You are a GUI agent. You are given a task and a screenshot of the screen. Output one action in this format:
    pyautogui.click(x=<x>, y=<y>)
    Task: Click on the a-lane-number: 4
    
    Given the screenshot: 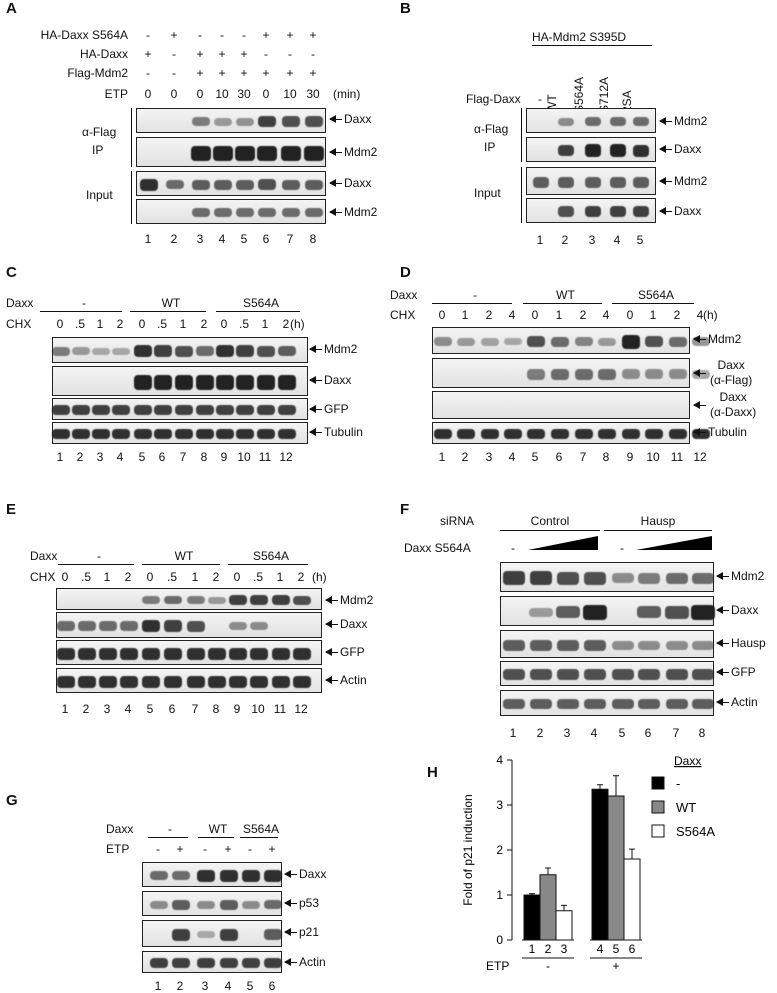 What is the action you would take?
    pyautogui.click(x=222, y=239)
    